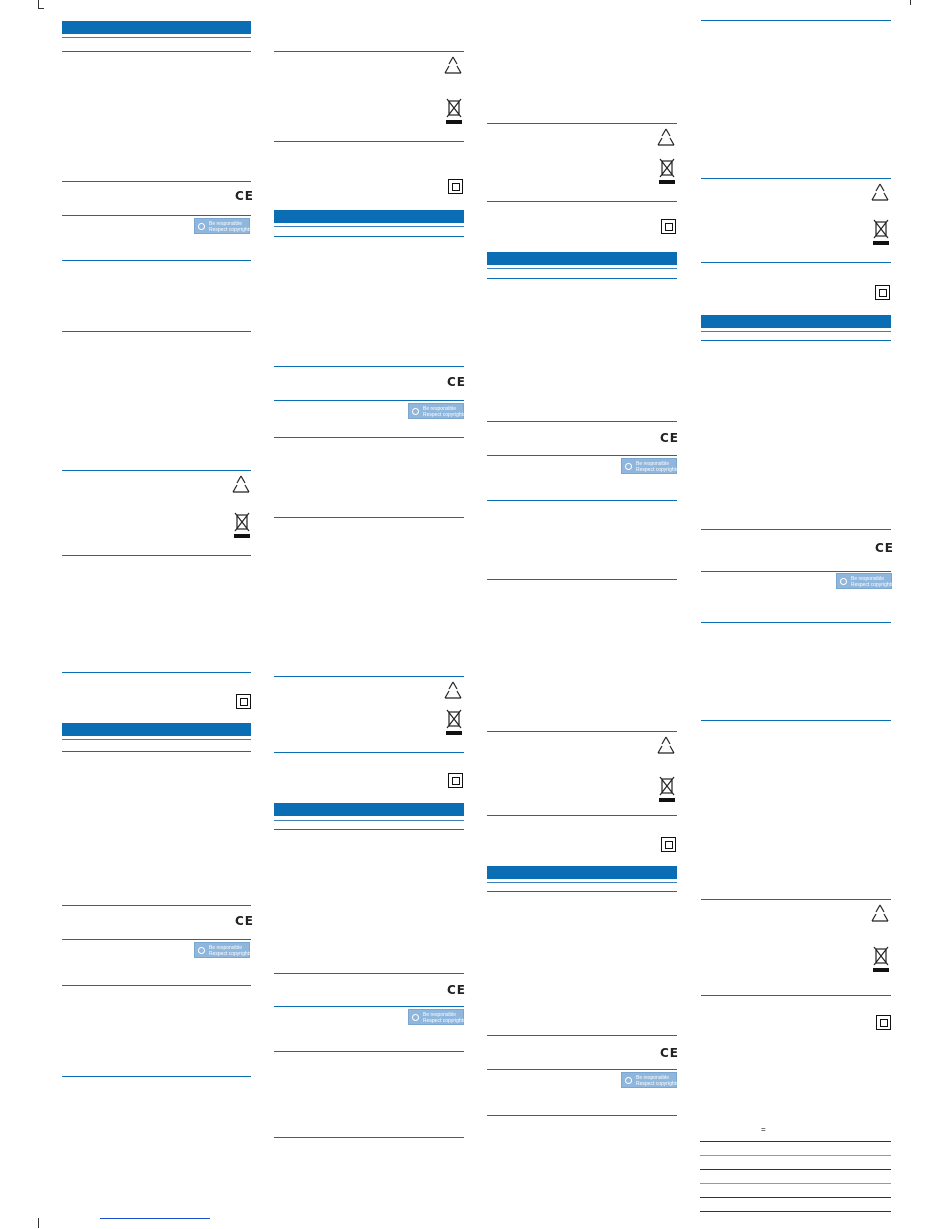 This screenshot has width=950, height=1229. I want to click on equals-symbol: =, so click(763, 1129).